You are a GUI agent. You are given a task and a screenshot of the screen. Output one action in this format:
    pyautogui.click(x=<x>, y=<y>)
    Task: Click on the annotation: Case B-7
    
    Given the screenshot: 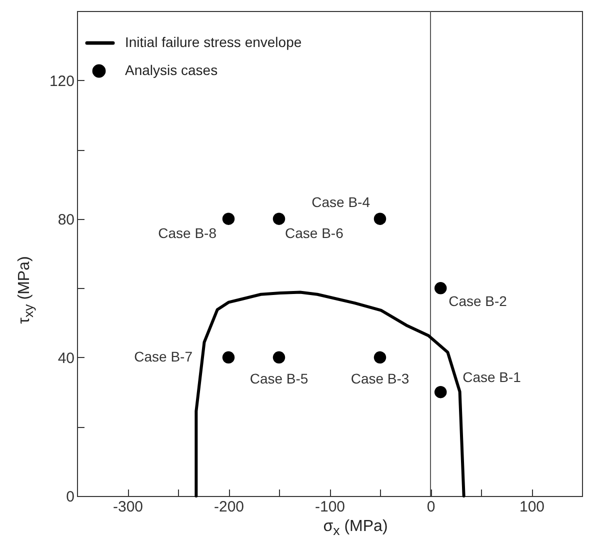 What is the action you would take?
    pyautogui.click(x=163, y=356)
    